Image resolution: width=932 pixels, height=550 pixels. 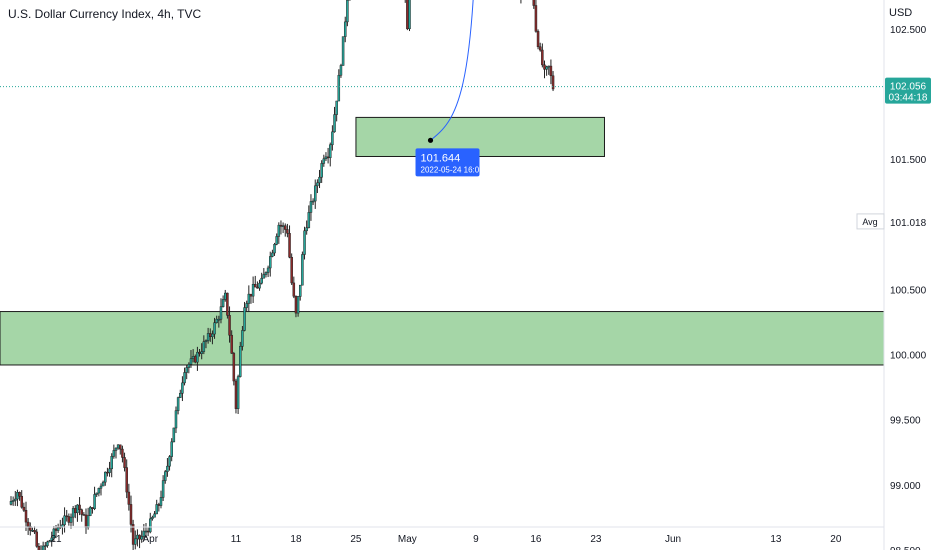 I want to click on x-tick-label: 23, so click(x=596, y=539).